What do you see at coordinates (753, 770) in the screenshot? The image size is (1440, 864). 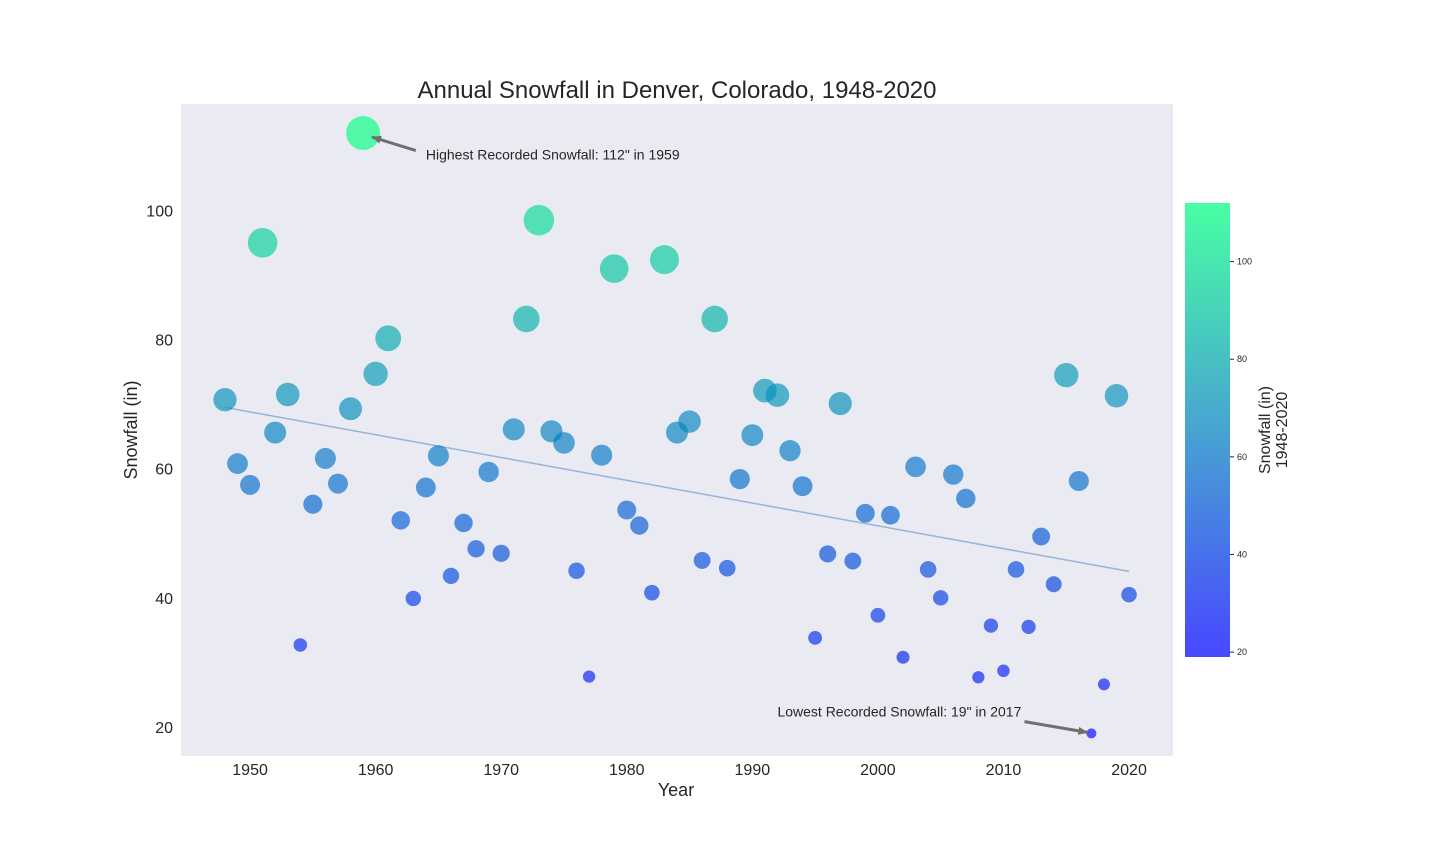 I see `x-tick-label: 1990` at bounding box center [753, 770].